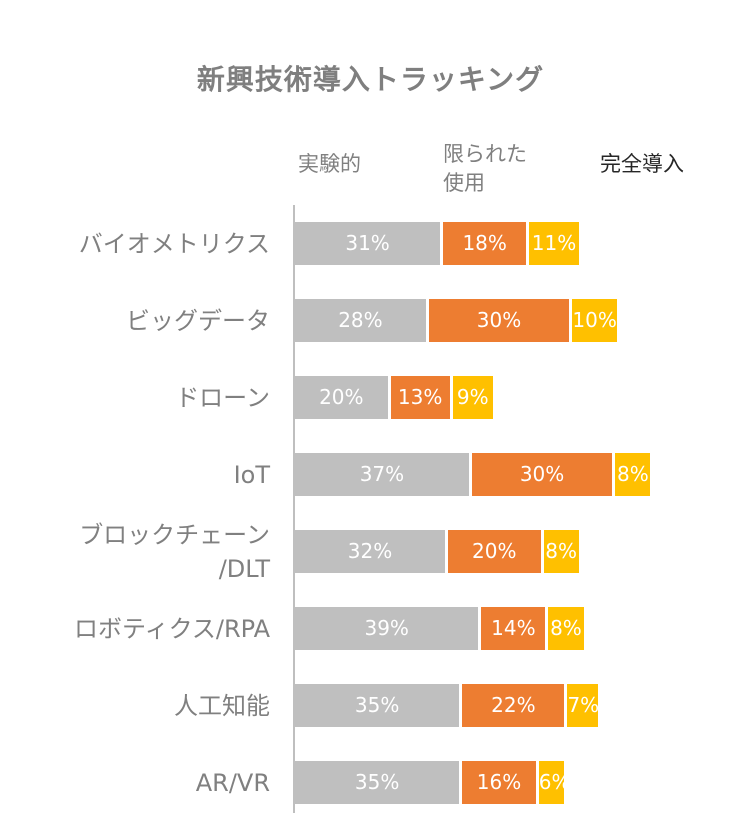  Describe the element at coordinates (251, 474) in the screenshot. I see `category-label: IoT` at that location.